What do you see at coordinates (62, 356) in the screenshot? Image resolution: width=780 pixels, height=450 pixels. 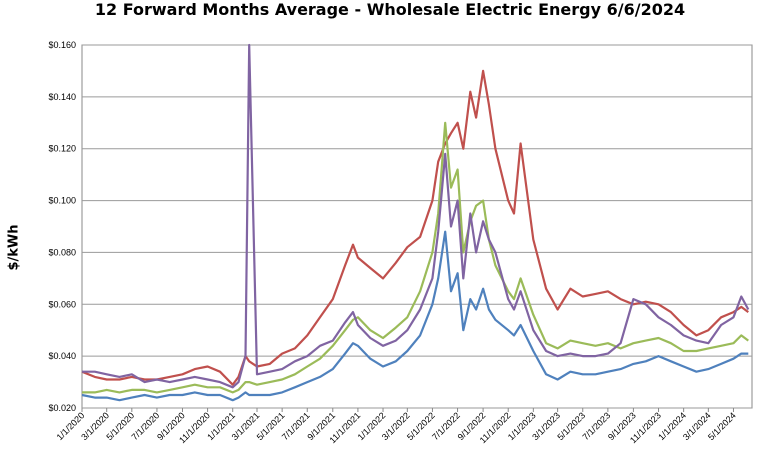 I see `y-tick-label: $0.040` at bounding box center [62, 356].